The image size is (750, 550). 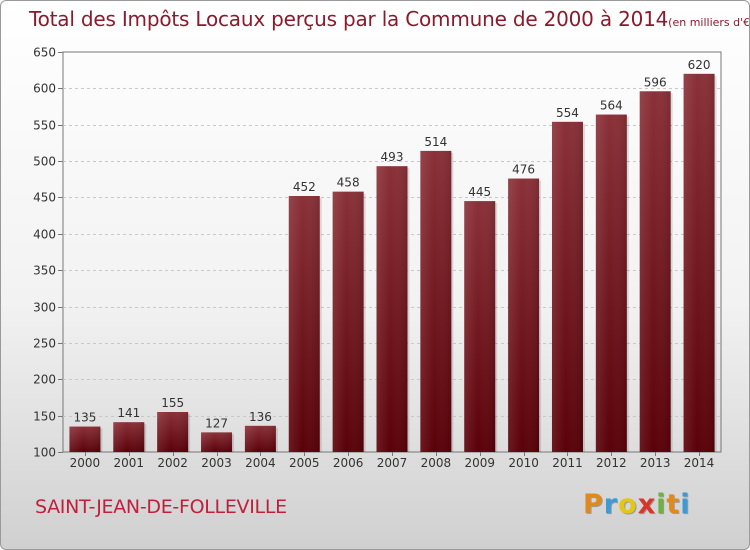 I want to click on x-tick-label: 2008, so click(x=436, y=463).